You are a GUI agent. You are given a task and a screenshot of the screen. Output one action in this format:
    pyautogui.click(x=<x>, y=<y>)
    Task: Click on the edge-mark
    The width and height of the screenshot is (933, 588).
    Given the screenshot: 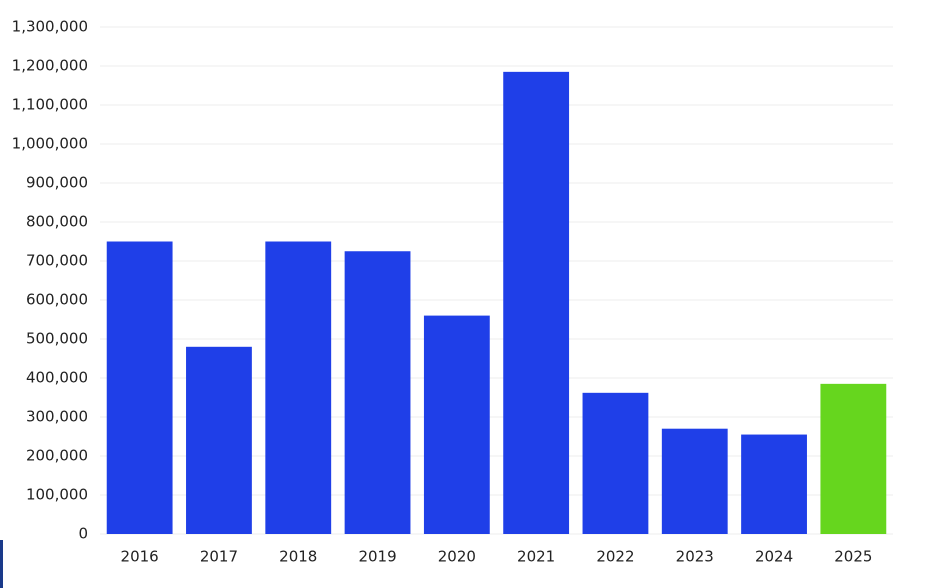 What is the action you would take?
    pyautogui.click(x=1, y=564)
    